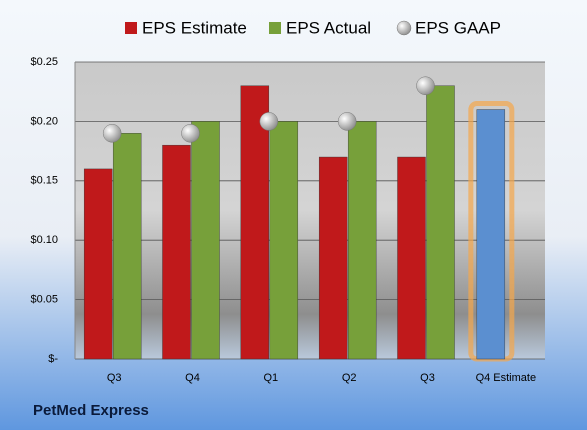  Describe the element at coordinates (270, 378) in the screenshot. I see `x-tick-label: Q1` at that location.